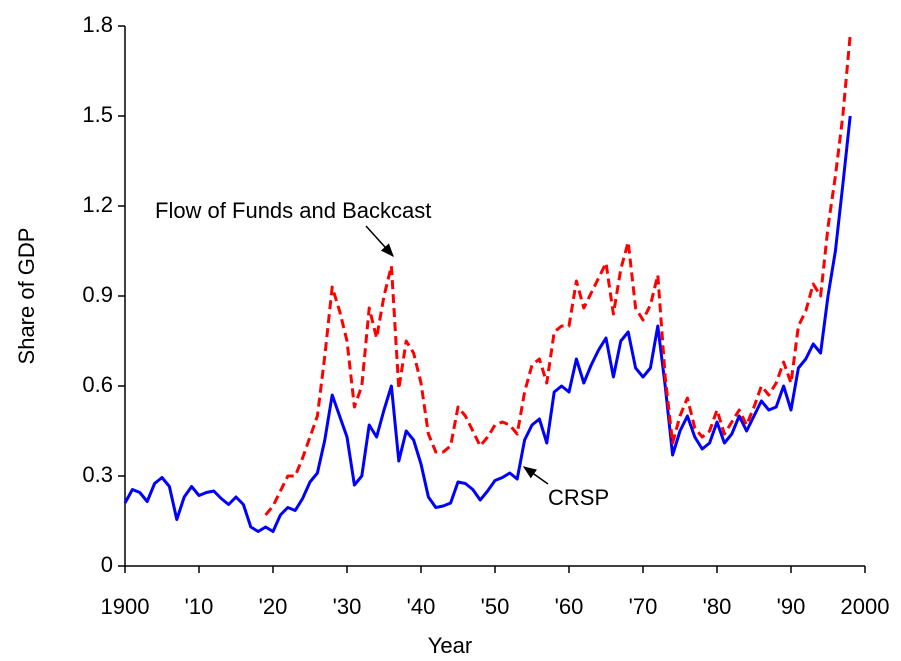  I want to click on annotation: CRSP, so click(578, 497).